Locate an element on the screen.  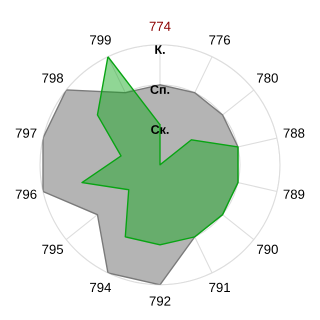
spoke-label: 776 is located at coordinates (219, 40).